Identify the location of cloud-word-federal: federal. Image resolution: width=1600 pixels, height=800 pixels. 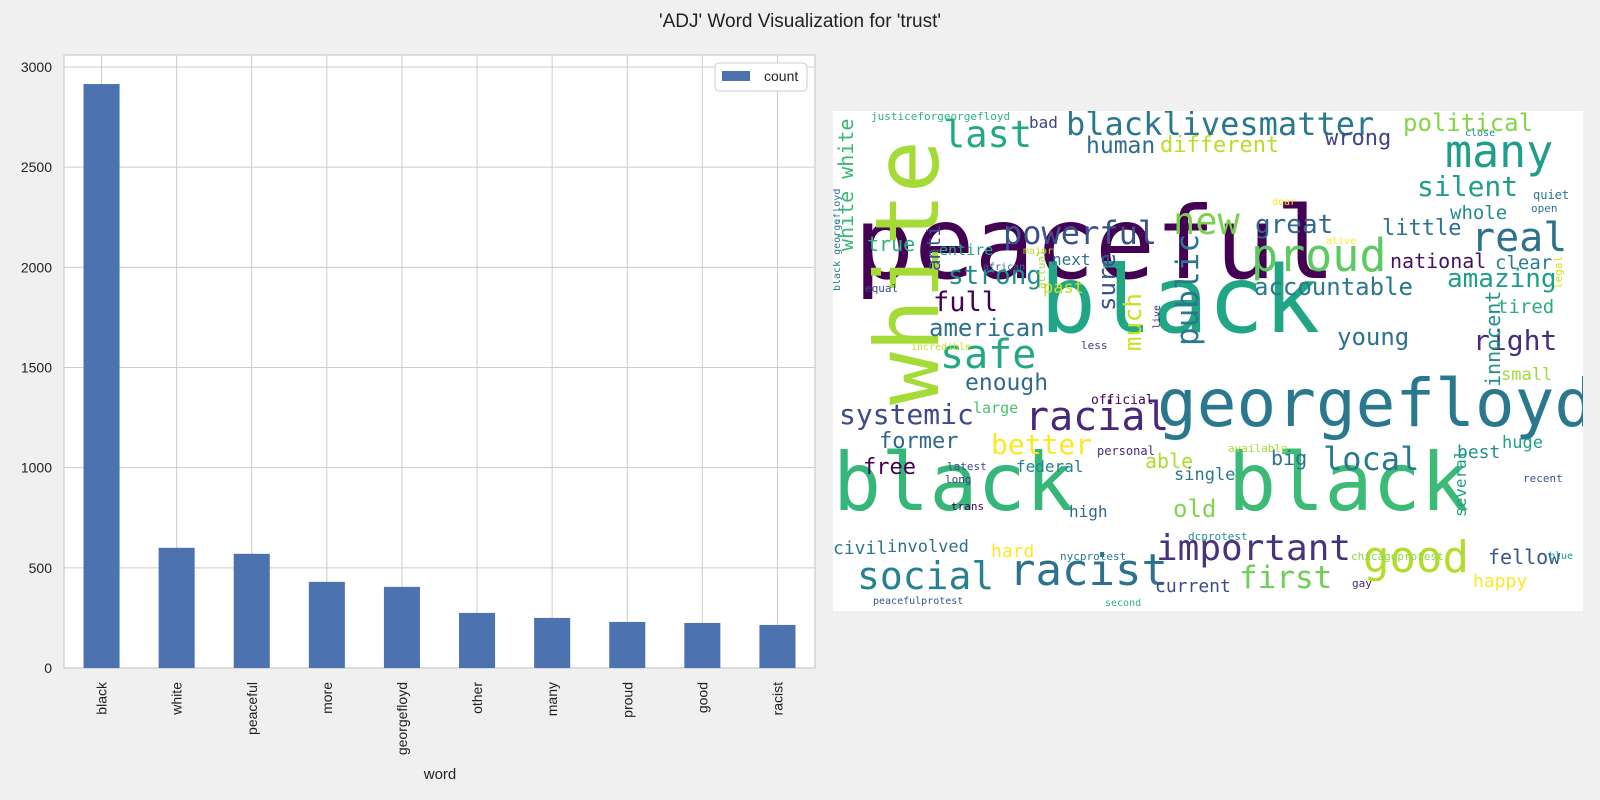
(1050, 466).